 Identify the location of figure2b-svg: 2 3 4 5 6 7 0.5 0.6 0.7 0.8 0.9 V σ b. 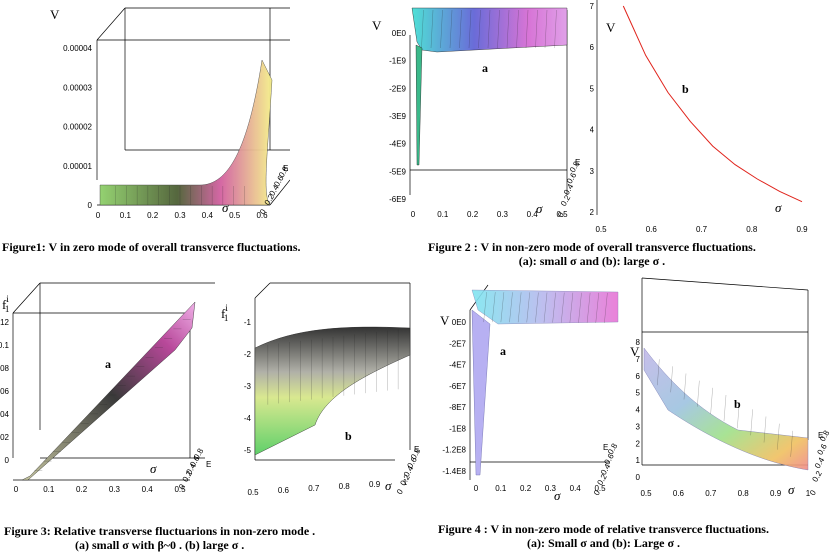
(699, 116).